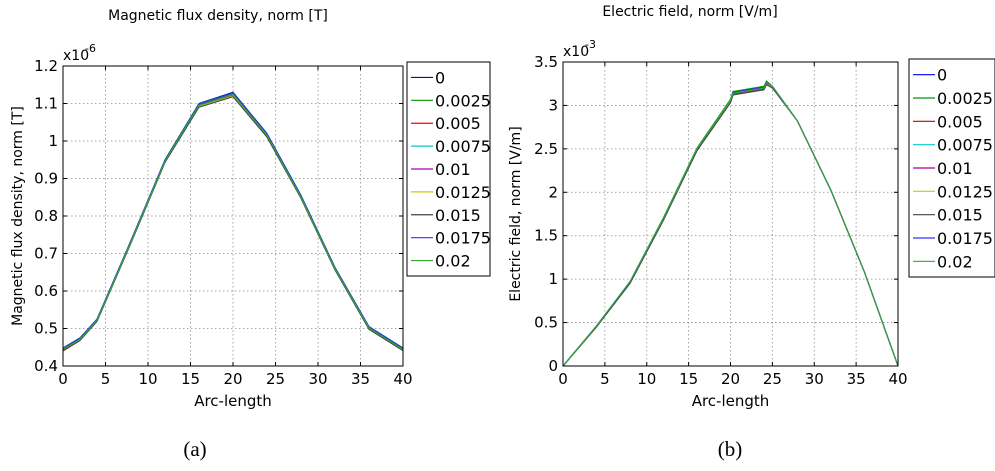 The height and width of the screenshot is (471, 995). I want to click on y-axis-label: Electric field, norm [V/m], so click(516, 213).